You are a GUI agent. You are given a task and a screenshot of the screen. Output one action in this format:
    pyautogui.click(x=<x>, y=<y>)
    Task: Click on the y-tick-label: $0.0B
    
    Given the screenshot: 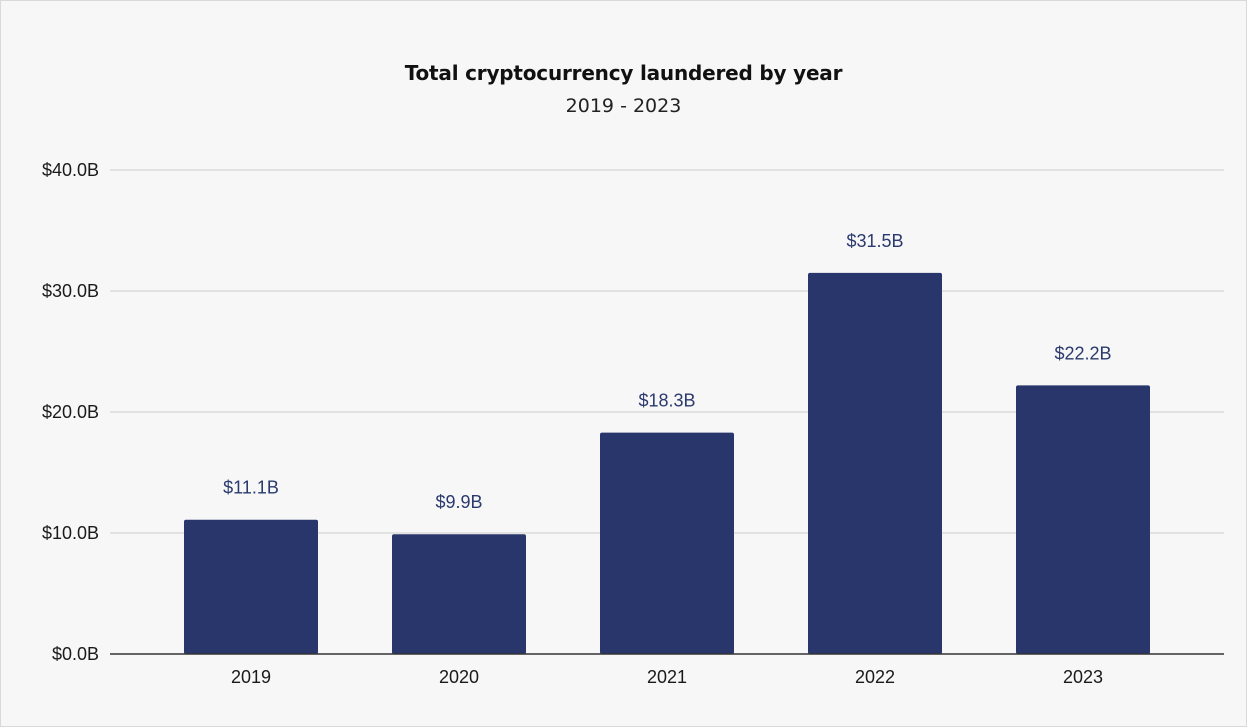 What is the action you would take?
    pyautogui.click(x=75, y=654)
    